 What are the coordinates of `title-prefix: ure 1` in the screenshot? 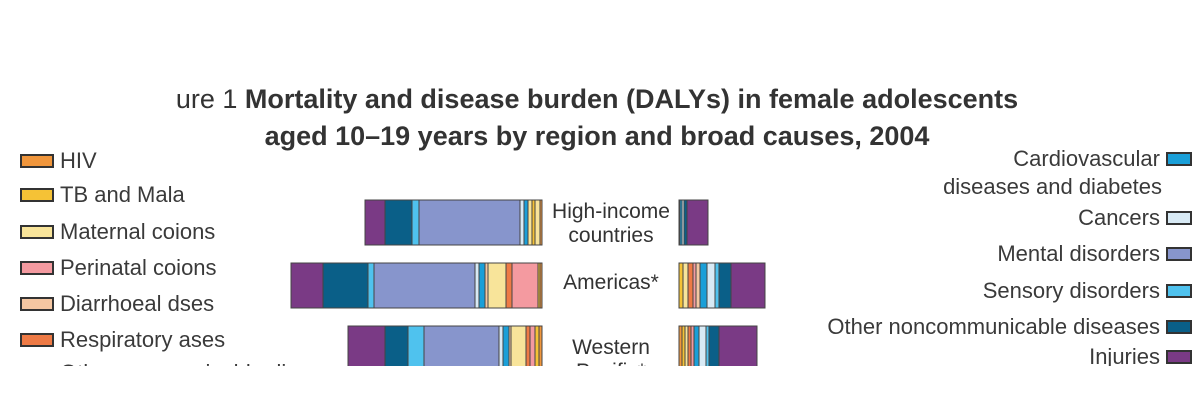 It's located at (206, 99).